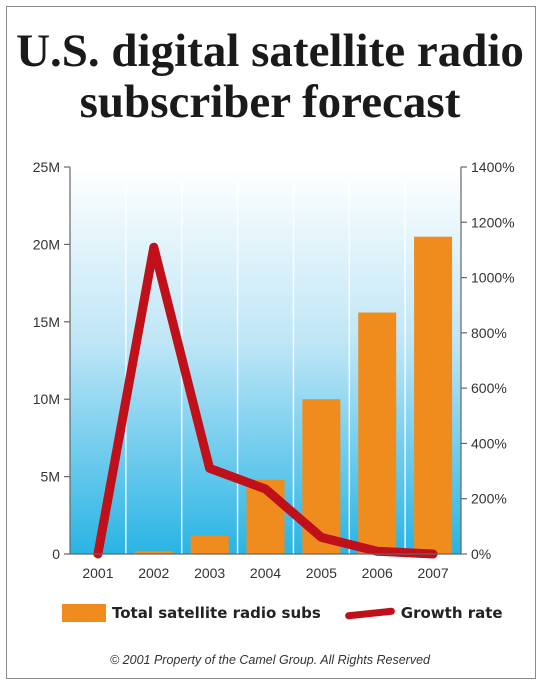 The image size is (546, 685). I want to click on right-tick-label: 1000%, so click(493, 278).